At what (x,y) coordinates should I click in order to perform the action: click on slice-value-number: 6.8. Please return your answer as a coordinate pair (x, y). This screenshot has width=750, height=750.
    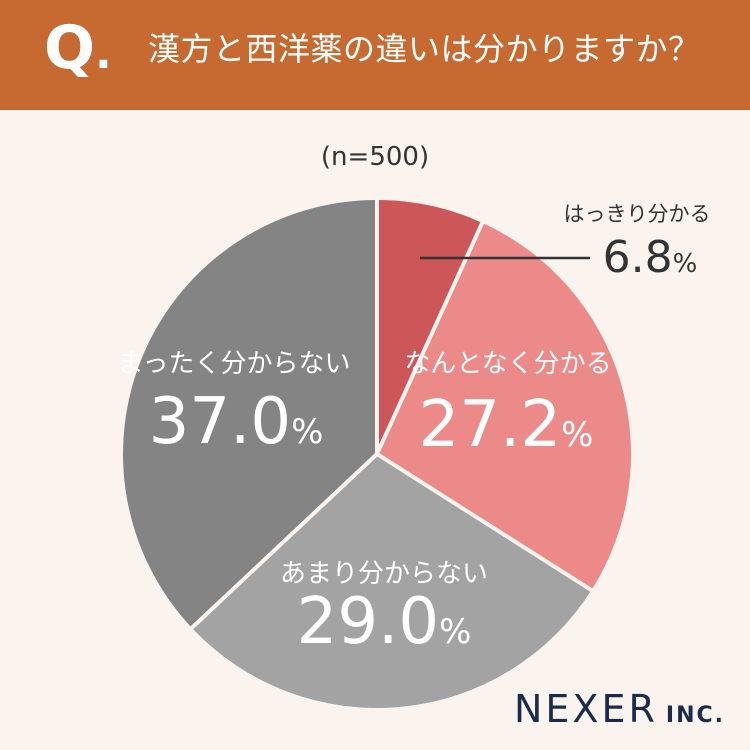
    Looking at the image, I should click on (638, 257).